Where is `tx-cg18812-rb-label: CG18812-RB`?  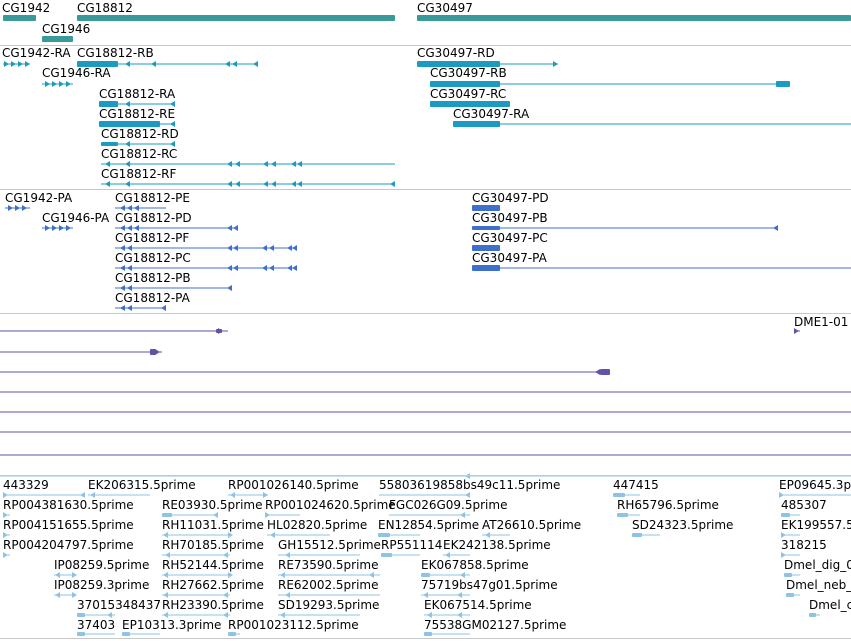
tx-cg18812-rb-label: CG18812-RB is located at coordinates (115, 53).